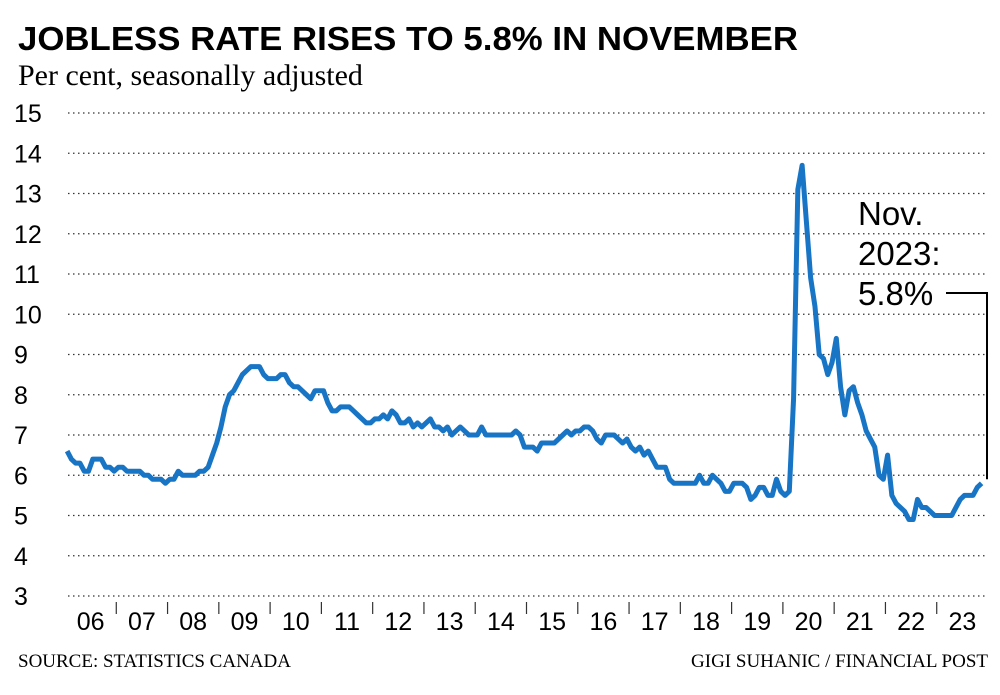 This screenshot has width=1000, height=695. What do you see at coordinates (27, 275) in the screenshot?
I see `y-tick-label: 11` at bounding box center [27, 275].